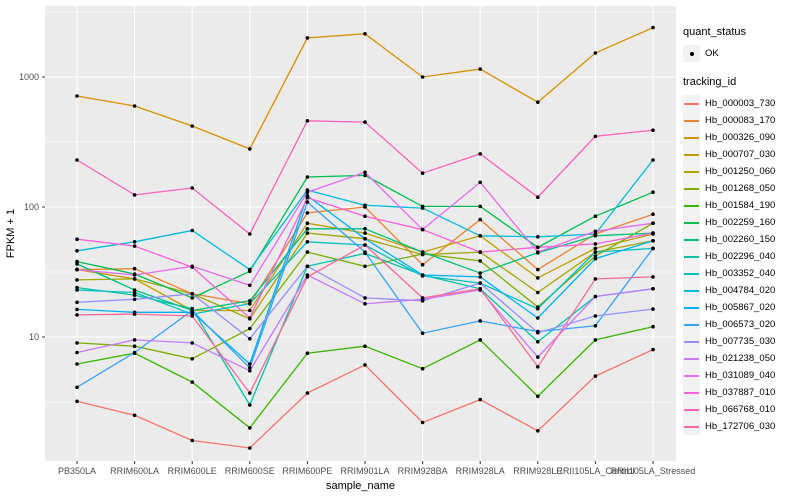 Image resolution: width=800 pixels, height=500 pixels. What do you see at coordinates (741, 137) in the screenshot?
I see `legend-entry-Hb_000326_090: Hb_000326_090` at bounding box center [741, 137].